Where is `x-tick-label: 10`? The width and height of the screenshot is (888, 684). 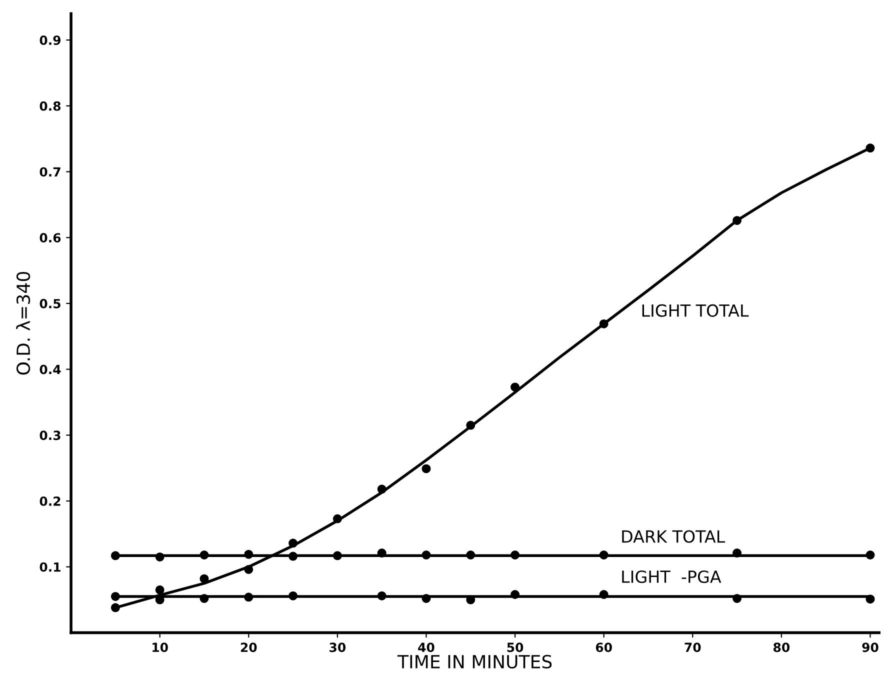 x-tick-label: 10 is located at coordinates (160, 647).